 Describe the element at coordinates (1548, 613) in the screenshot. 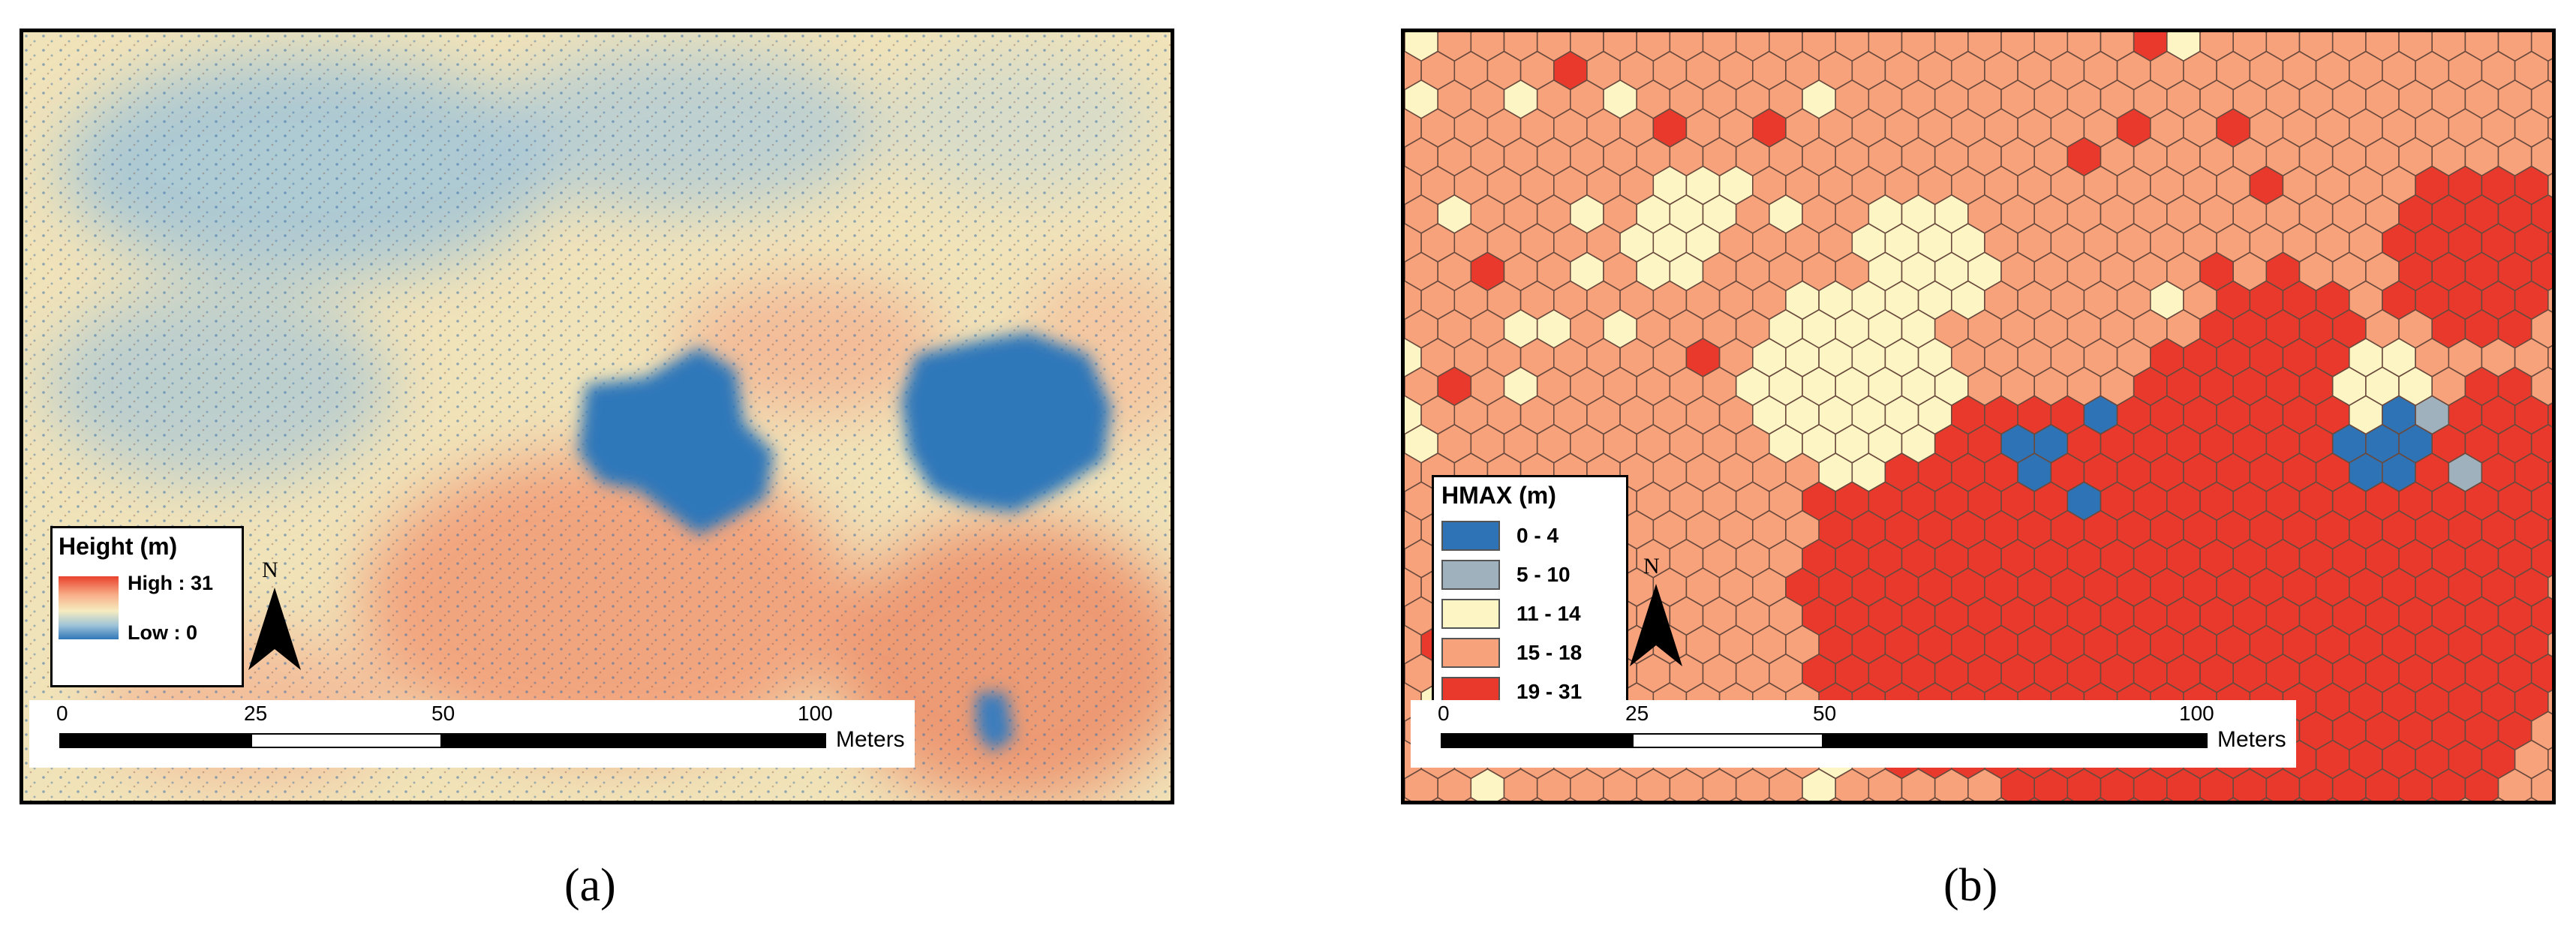

I see `legend-class-label: 11 - 14` at that location.